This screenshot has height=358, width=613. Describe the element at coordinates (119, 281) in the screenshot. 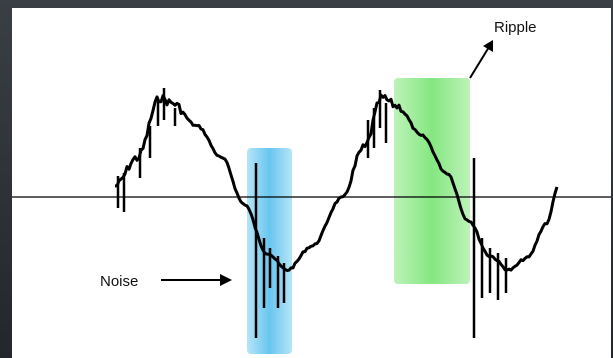

I see `noise-label: Noise` at that location.